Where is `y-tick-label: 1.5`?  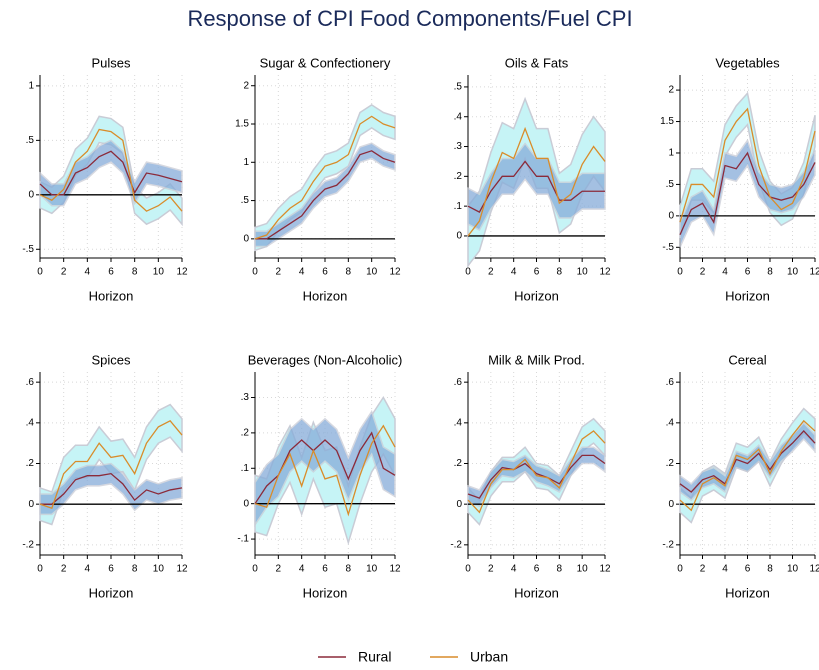
y-tick-label: 1.5 is located at coordinates (242, 124).